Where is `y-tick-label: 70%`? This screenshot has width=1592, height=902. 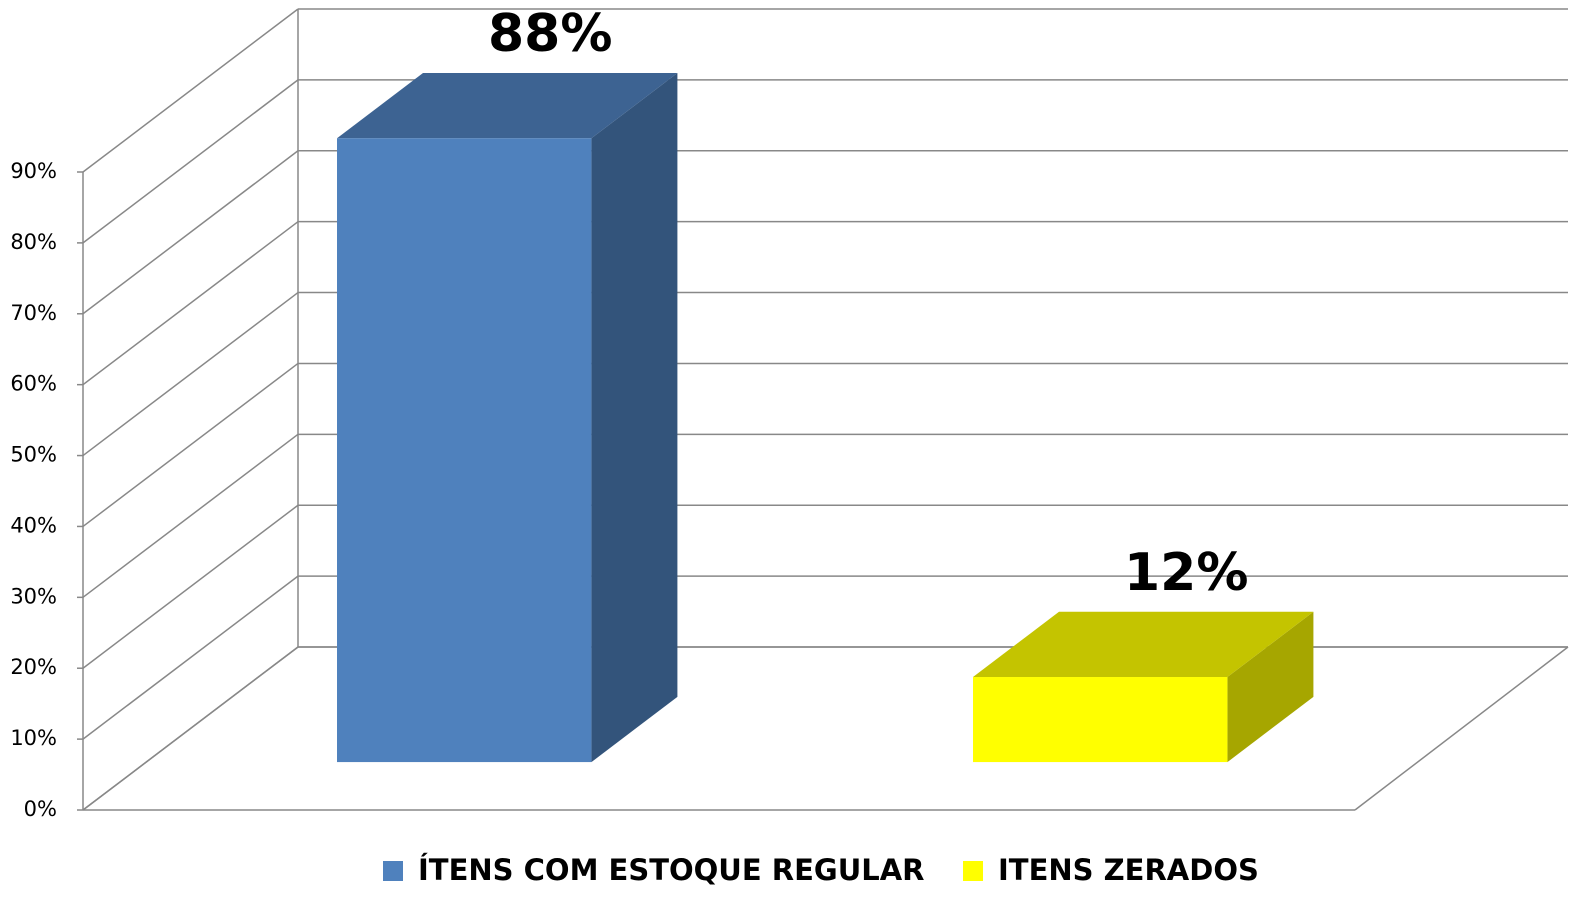 y-tick-label: 70% is located at coordinates (33, 313).